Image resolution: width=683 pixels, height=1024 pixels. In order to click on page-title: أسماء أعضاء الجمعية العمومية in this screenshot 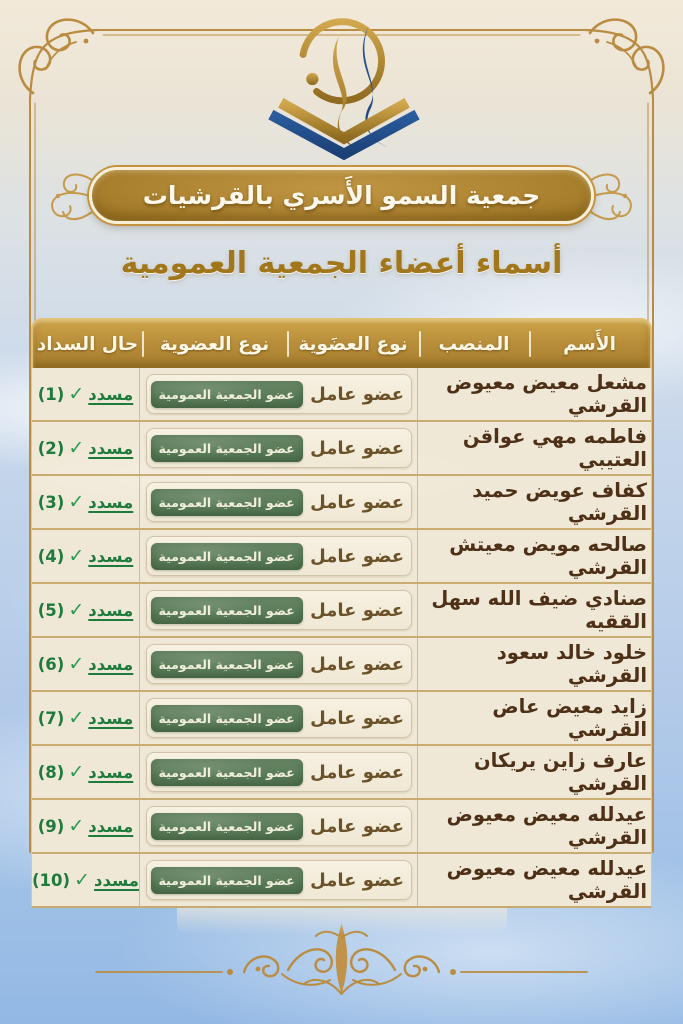, I will do `click(341, 263)`.